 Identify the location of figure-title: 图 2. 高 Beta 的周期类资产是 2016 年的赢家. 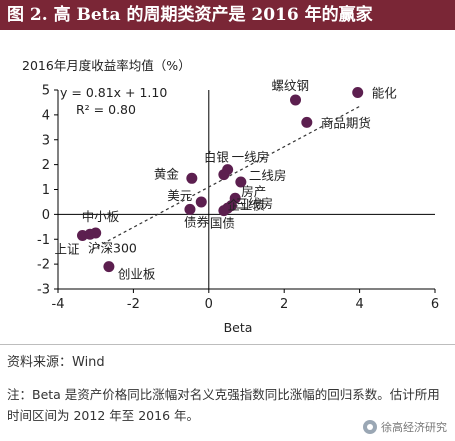
(227, 15).